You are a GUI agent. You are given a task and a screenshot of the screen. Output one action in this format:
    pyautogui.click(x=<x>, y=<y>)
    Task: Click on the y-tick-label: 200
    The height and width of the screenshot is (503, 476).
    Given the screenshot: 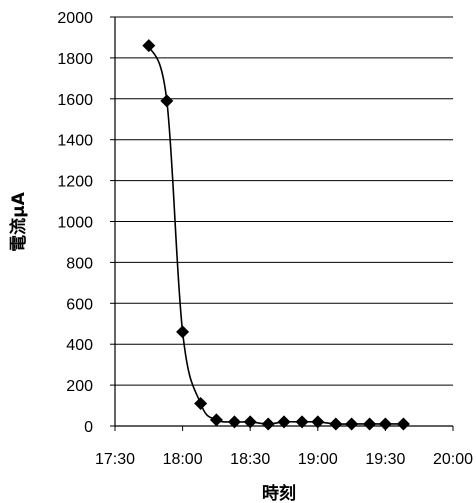 What is the action you would take?
    pyautogui.click(x=79, y=386)
    